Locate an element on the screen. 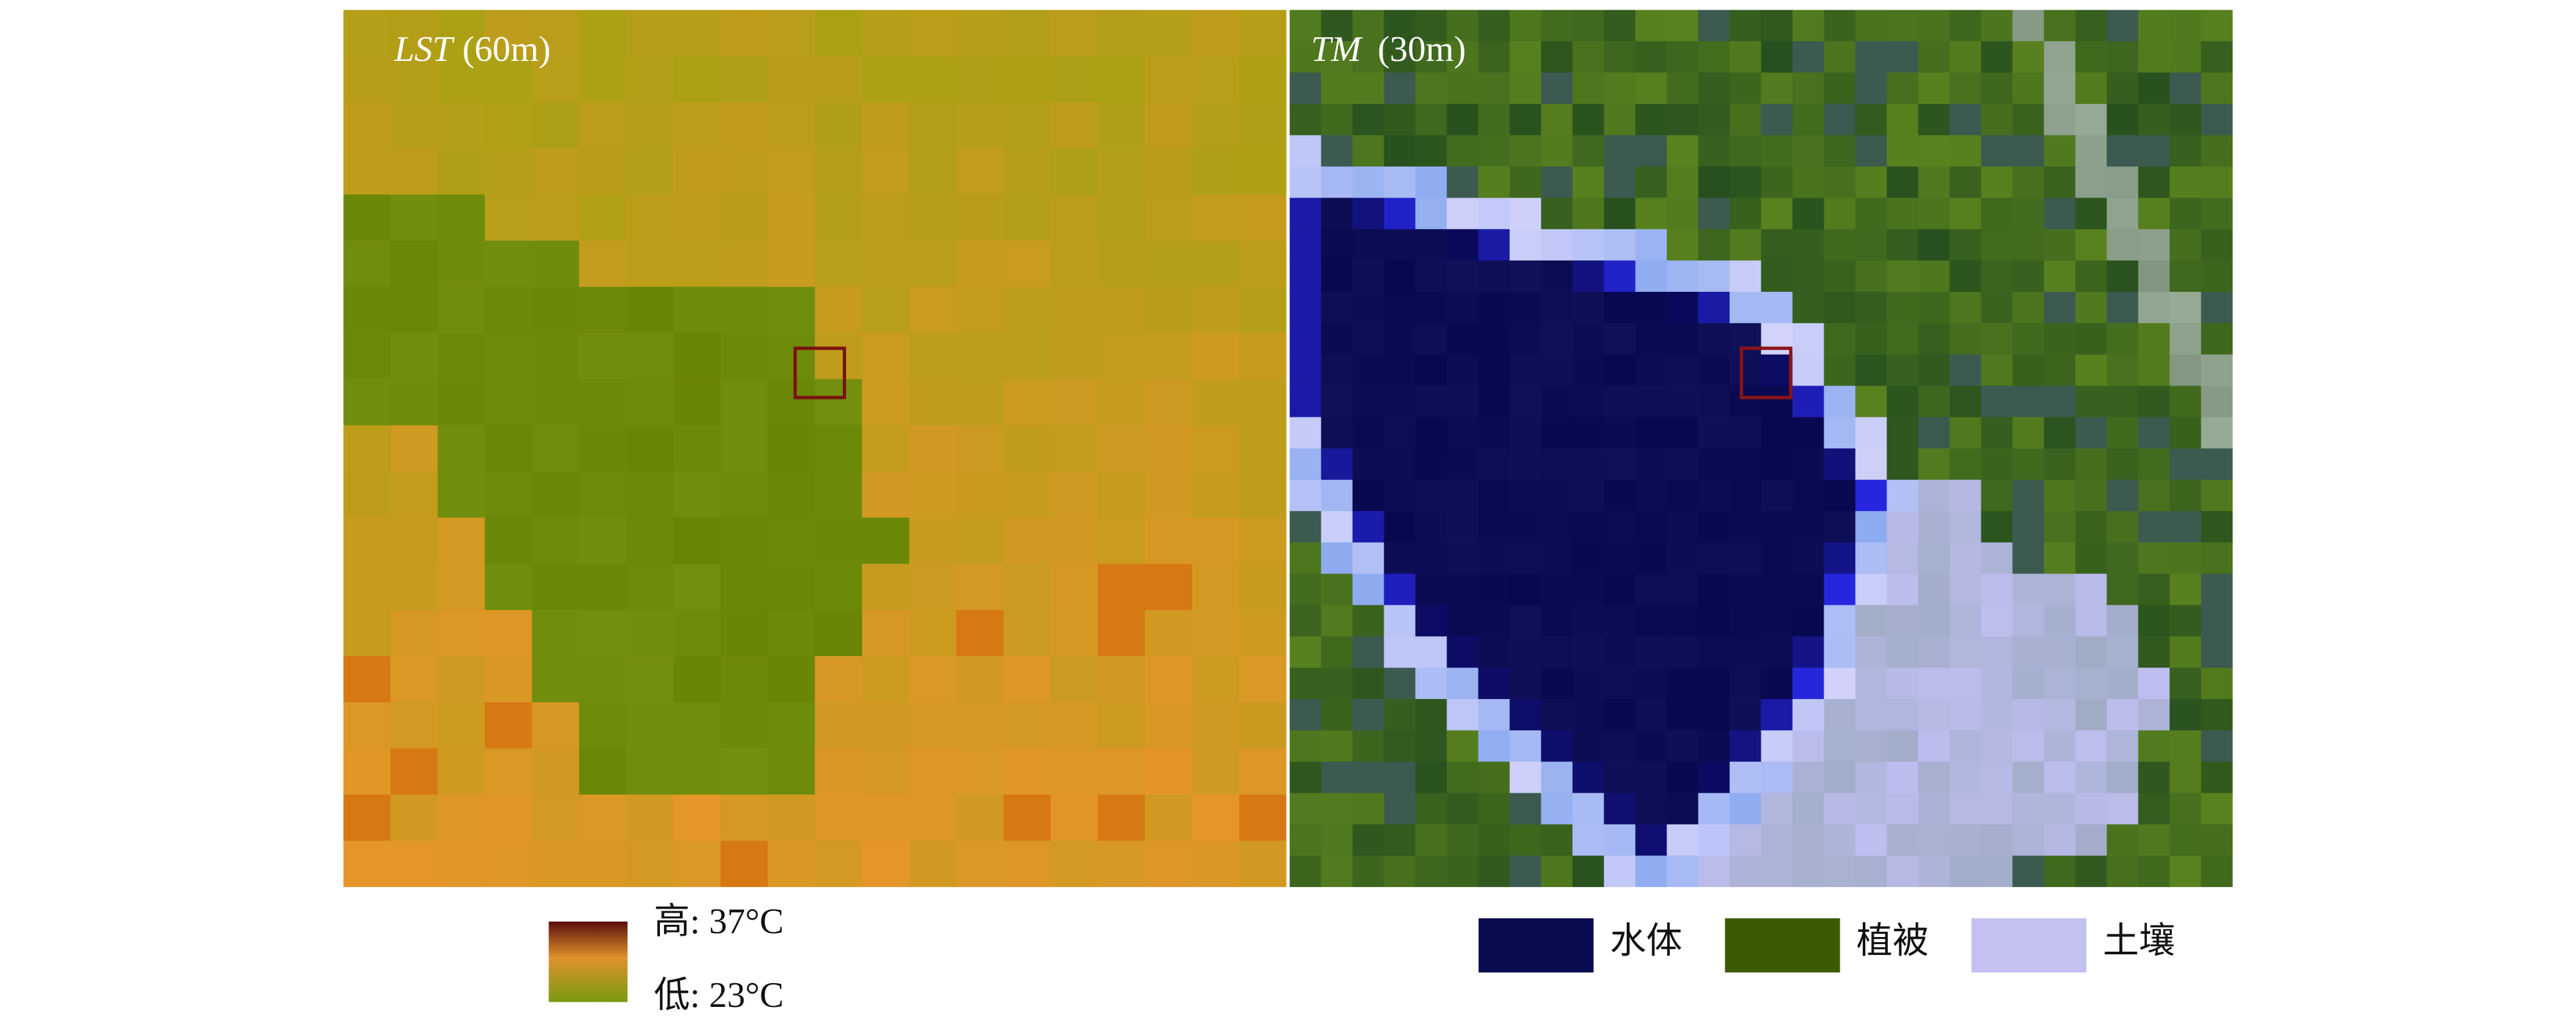  legend-high: 高: 37°C is located at coordinates (718, 921).